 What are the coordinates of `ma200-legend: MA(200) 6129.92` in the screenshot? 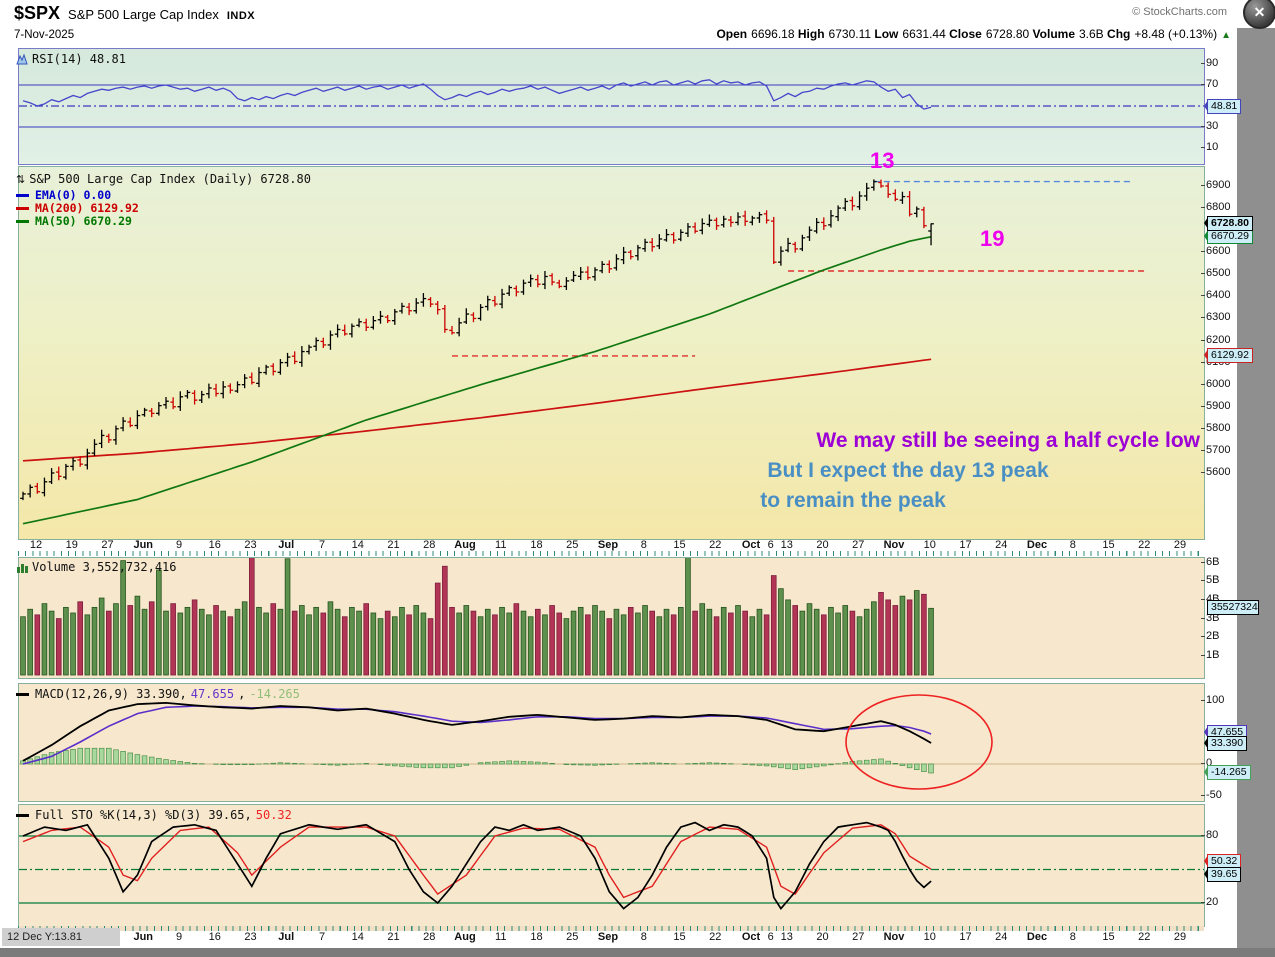 It's located at (77, 208).